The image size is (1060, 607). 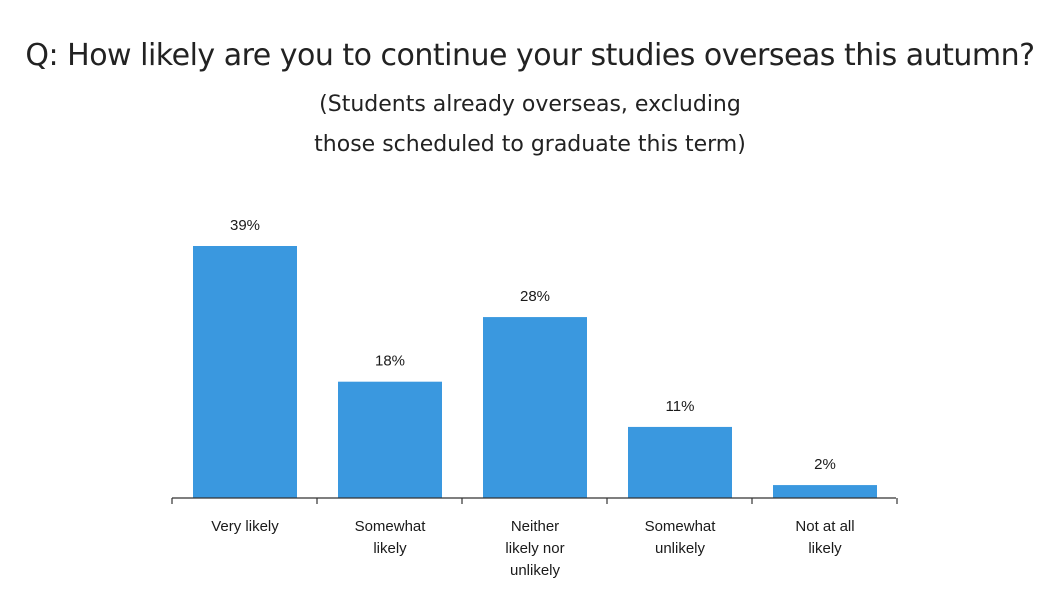 What do you see at coordinates (680, 406) in the screenshot?
I see `data-label-4: 11%` at bounding box center [680, 406].